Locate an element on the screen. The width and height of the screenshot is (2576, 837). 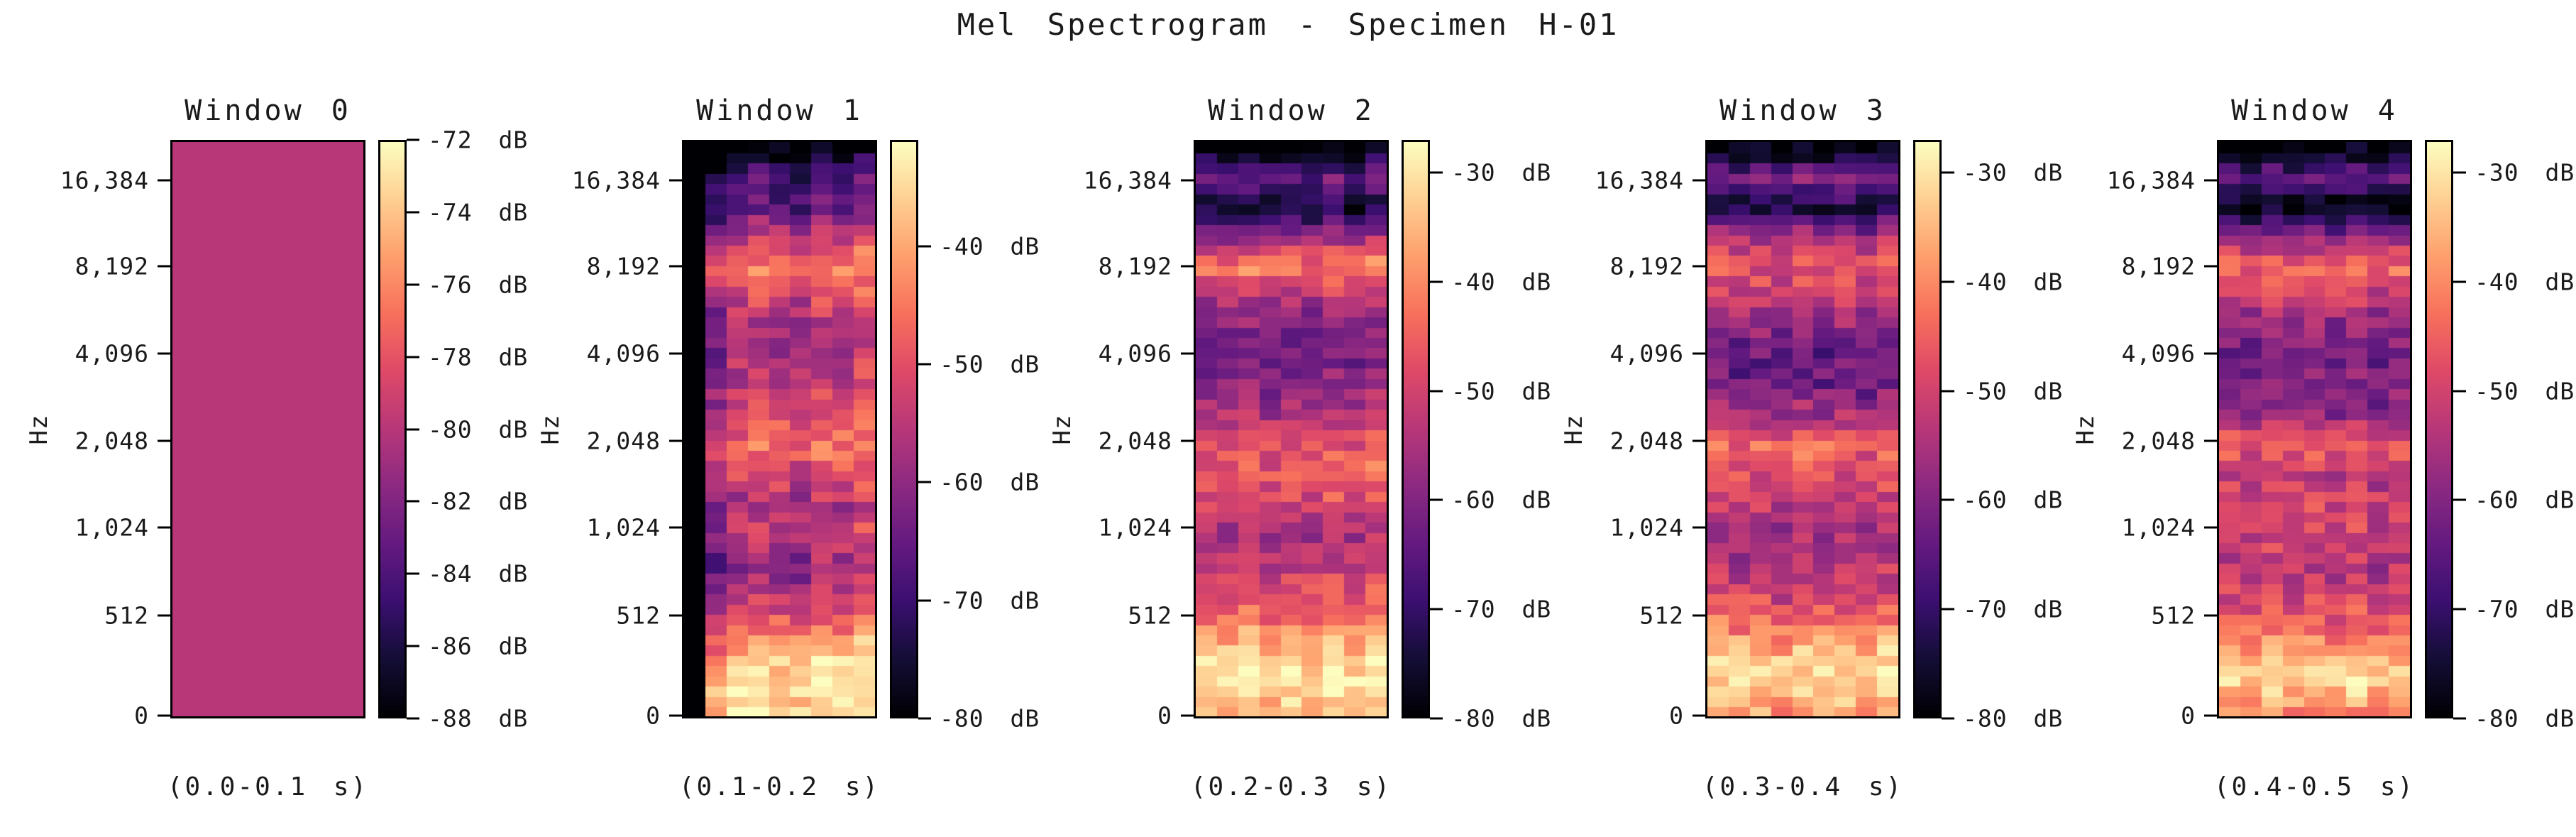
figure-title: Mel Spectrogram - Specimen H-01 is located at coordinates (1288, 25).